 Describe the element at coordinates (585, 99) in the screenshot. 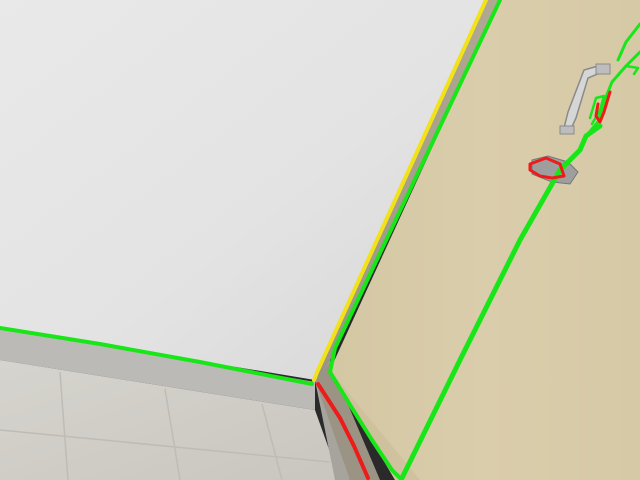

I see `door-handle-icon` at that location.